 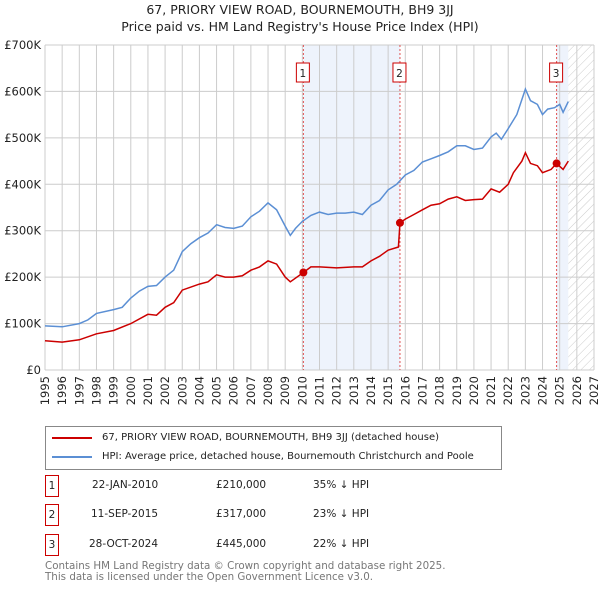 I want to click on x-tick-label: 2027, so click(x=593, y=390).